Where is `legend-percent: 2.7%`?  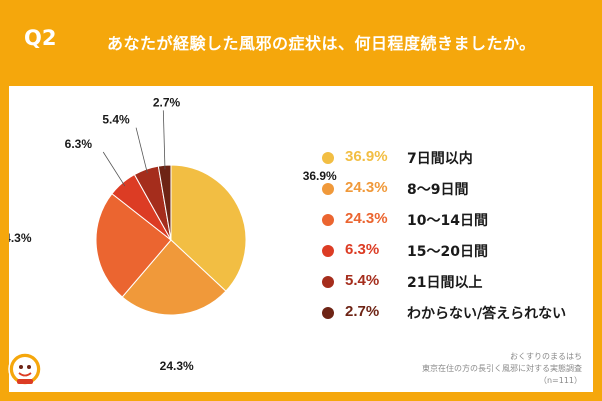
legend-percent: 2.7% is located at coordinates (362, 311).